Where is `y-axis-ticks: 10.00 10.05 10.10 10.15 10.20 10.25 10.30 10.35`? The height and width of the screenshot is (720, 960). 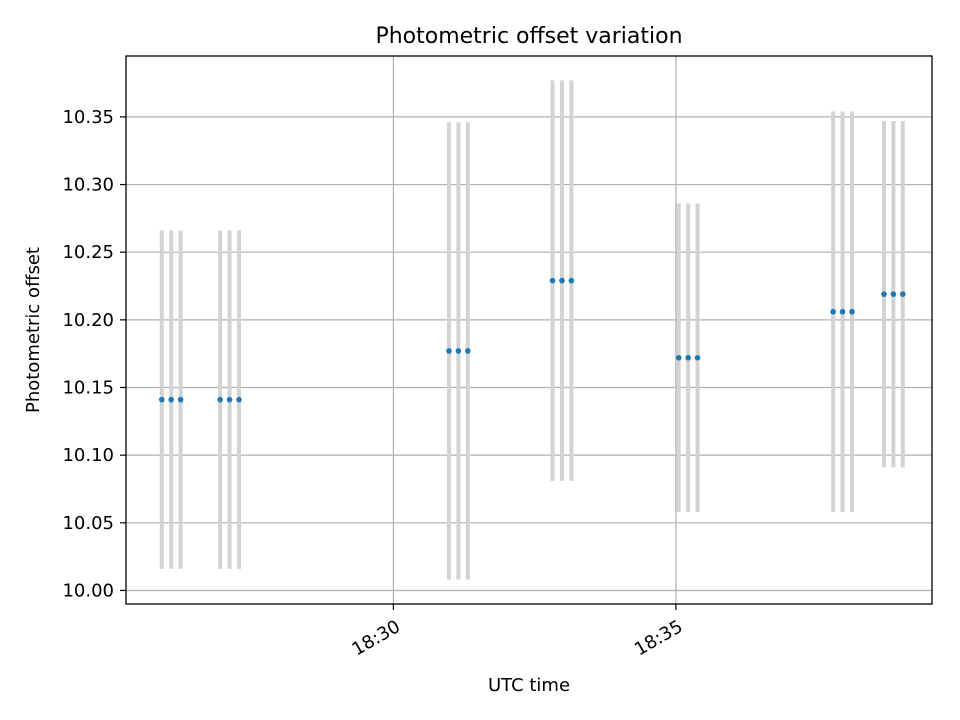
y-axis-ticks: 10.00 10.05 10.10 10.15 10.20 10.25 10.30 10.35 is located at coordinates (94, 354).